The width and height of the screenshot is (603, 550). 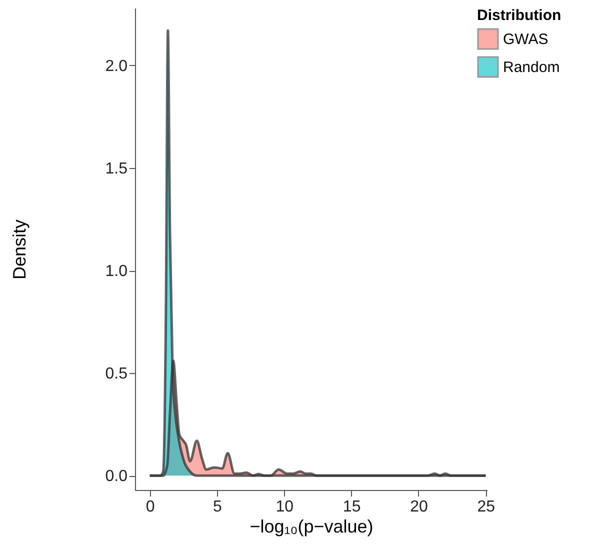 I want to click on x-tick-label: 5, so click(x=217, y=507).